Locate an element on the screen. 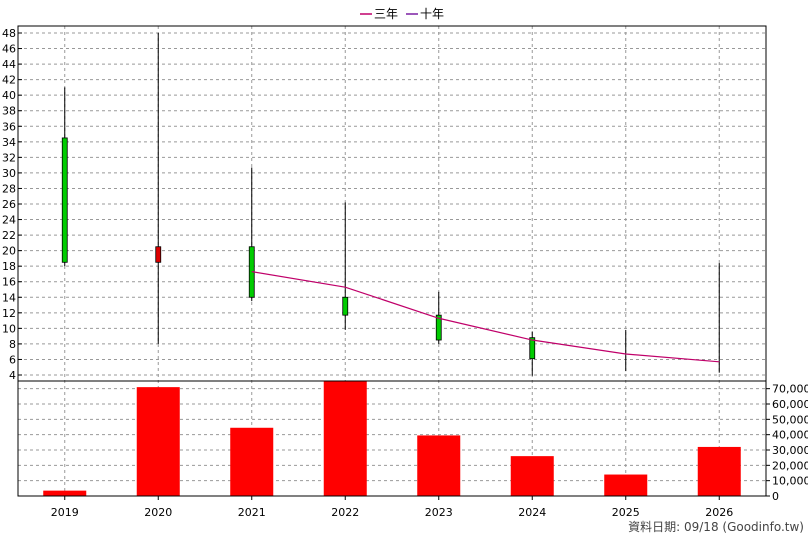  candle-body-2023 is located at coordinates (438, 327).